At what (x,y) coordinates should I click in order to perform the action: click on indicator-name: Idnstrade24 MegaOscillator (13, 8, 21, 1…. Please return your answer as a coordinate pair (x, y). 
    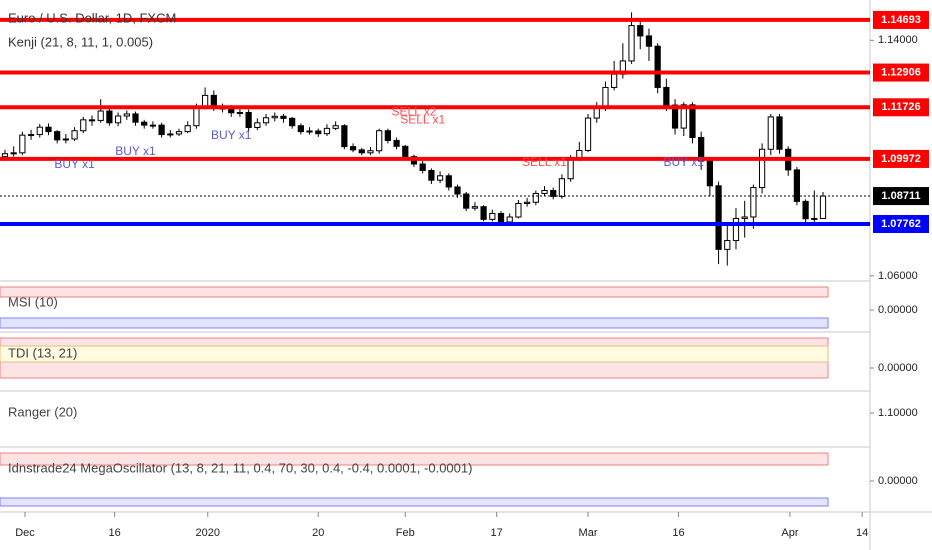
    Looking at the image, I should click on (240, 467).